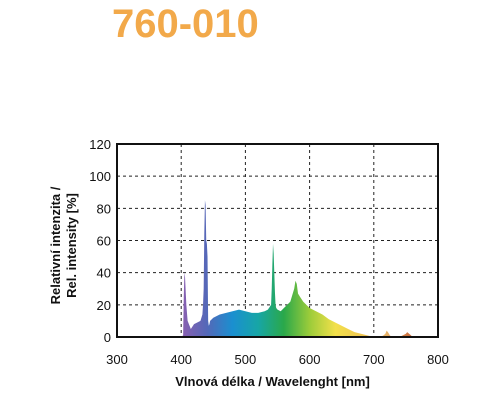 The width and height of the screenshot is (491, 416). I want to click on x-tick-label: 700, so click(374, 359).